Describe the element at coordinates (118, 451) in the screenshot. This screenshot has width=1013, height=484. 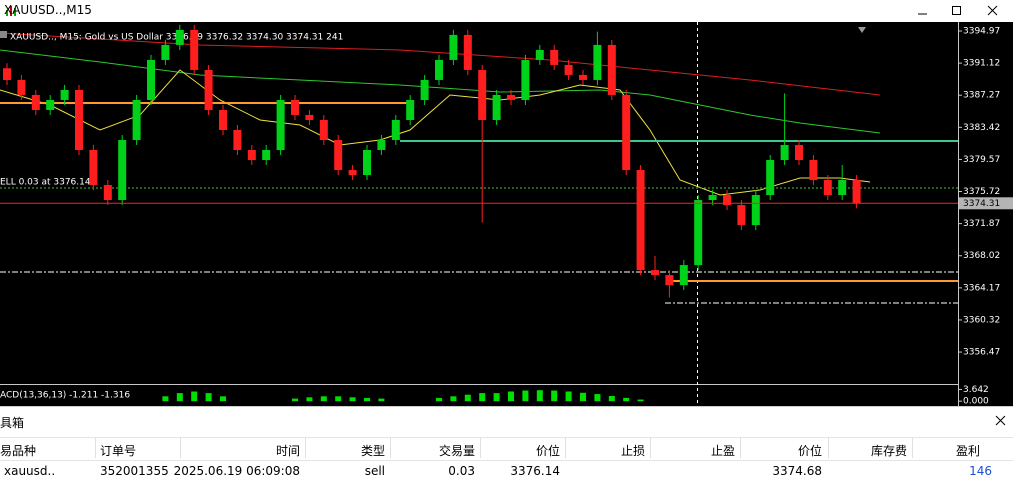
I see `column-header: 订单号` at that location.